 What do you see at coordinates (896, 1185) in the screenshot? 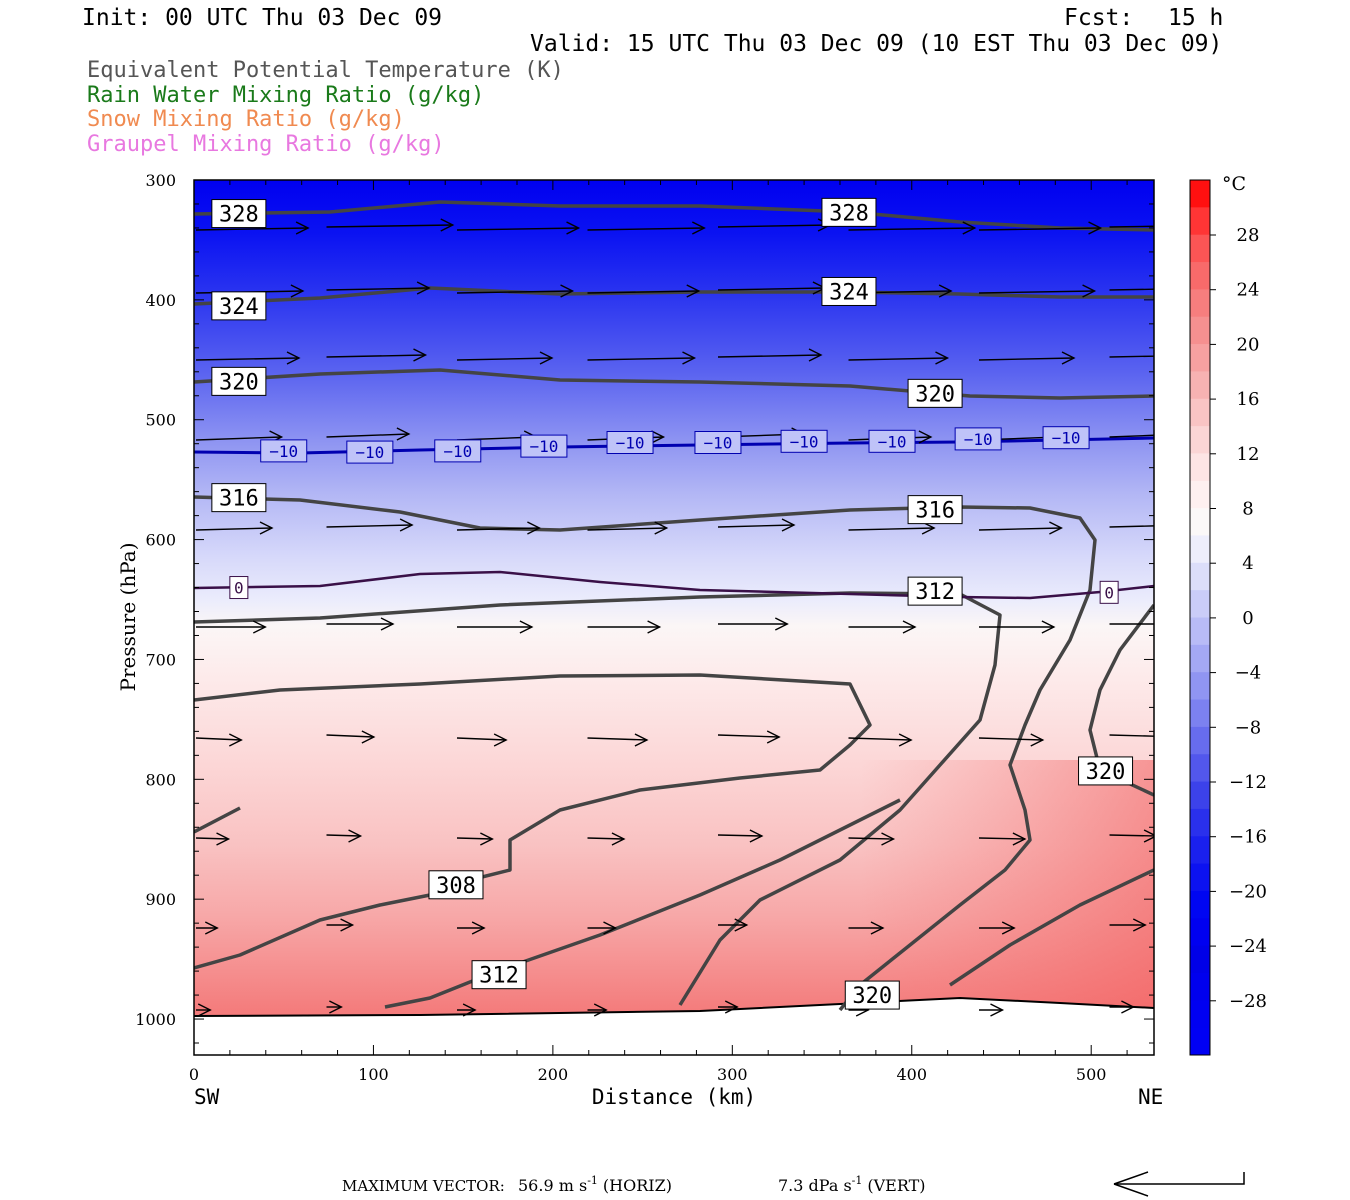
I see `max-vector-vert-unit: (VERT)` at bounding box center [896, 1185].